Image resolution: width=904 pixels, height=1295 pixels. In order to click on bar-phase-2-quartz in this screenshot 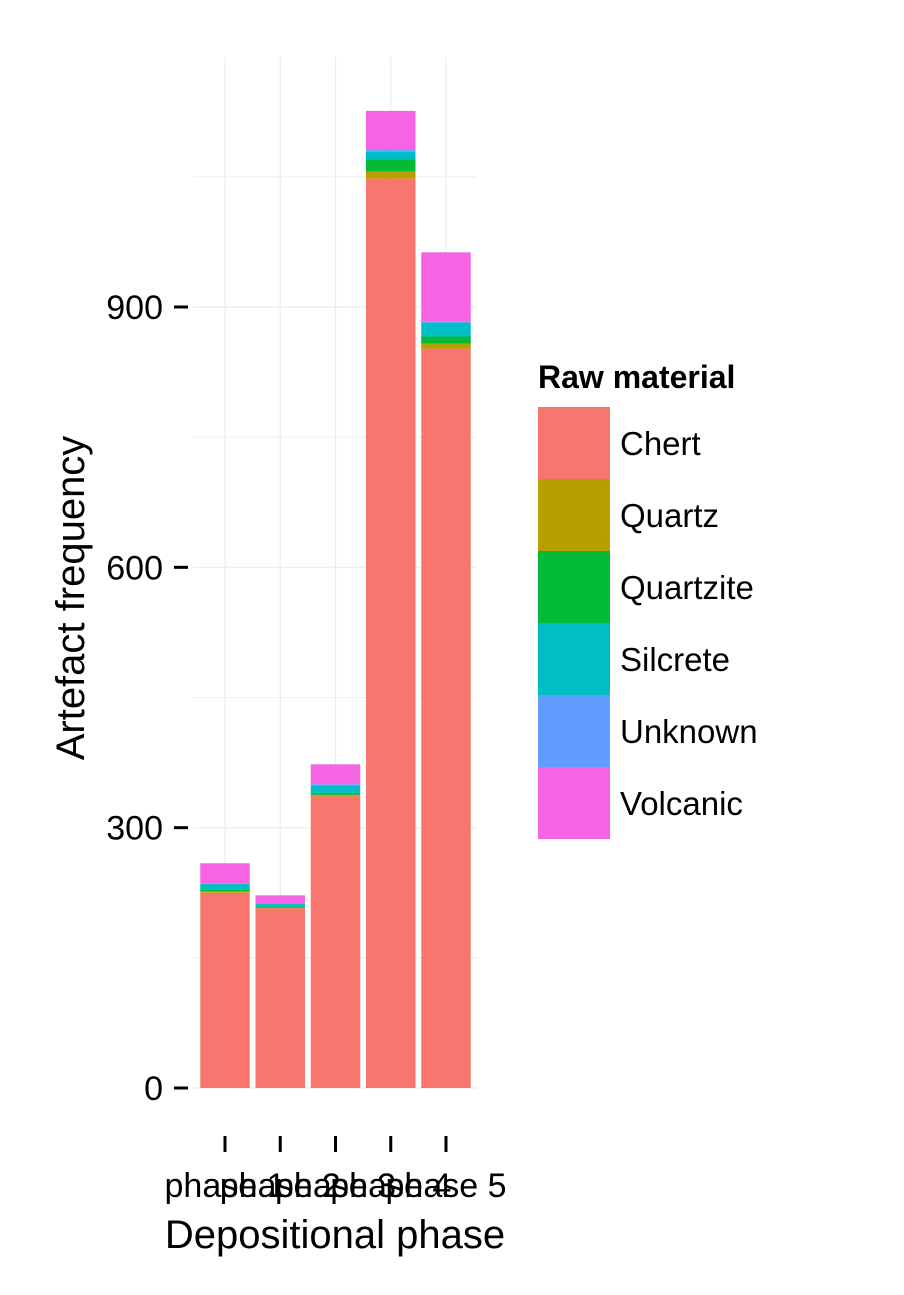, I will do `click(280, 908)`.